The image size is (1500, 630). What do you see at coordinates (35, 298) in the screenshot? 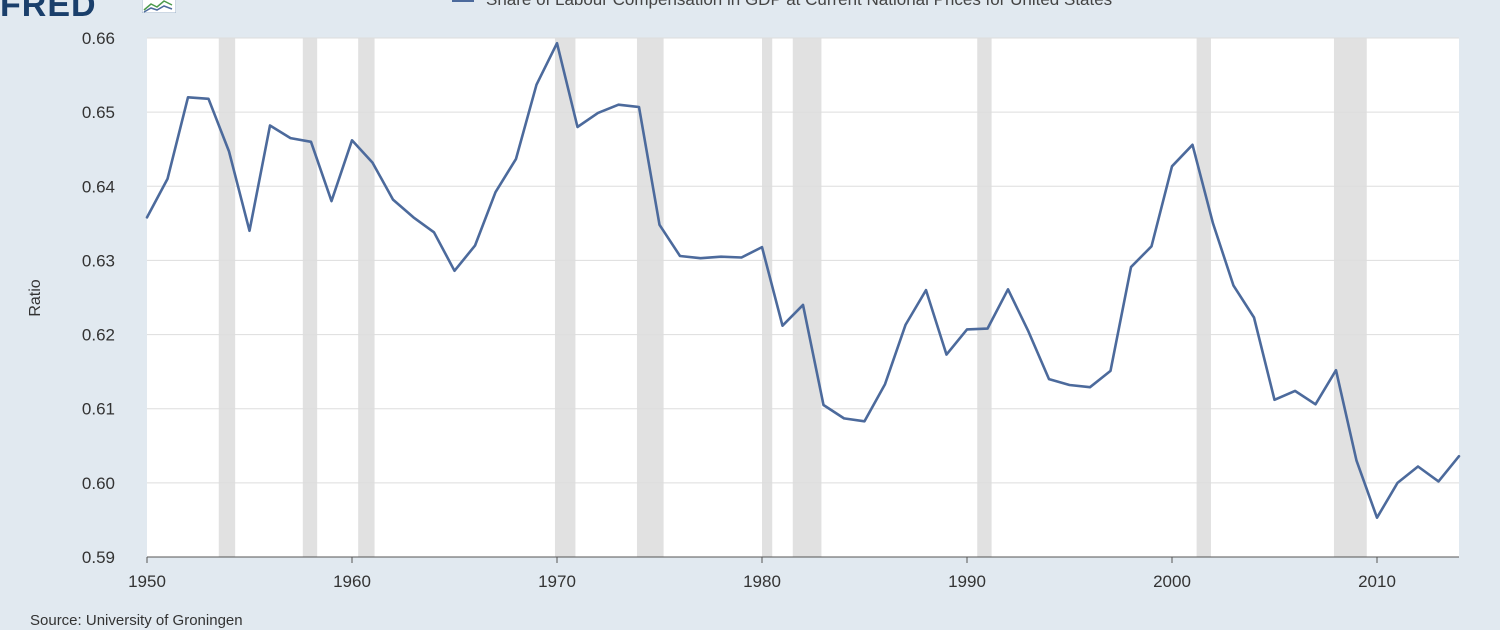
I see `y-axis-label: Ratio` at bounding box center [35, 298].